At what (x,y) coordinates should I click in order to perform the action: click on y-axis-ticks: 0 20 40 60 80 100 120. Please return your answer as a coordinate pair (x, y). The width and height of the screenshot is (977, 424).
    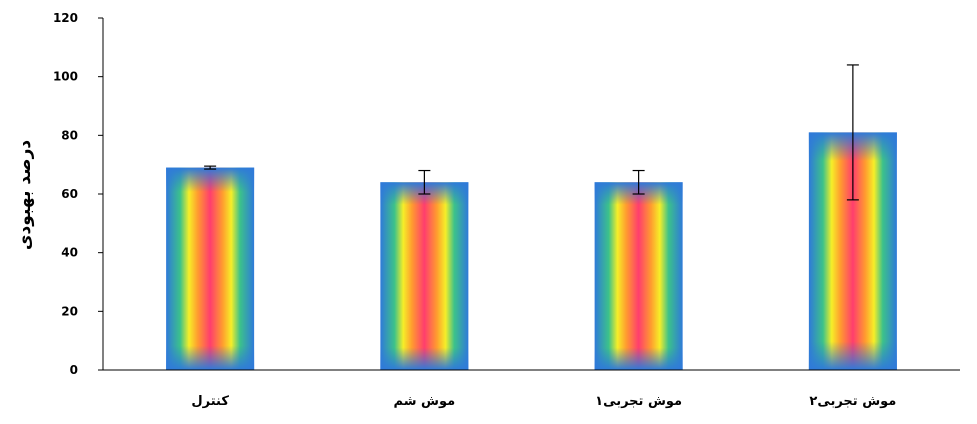
    Looking at the image, I should click on (78, 194).